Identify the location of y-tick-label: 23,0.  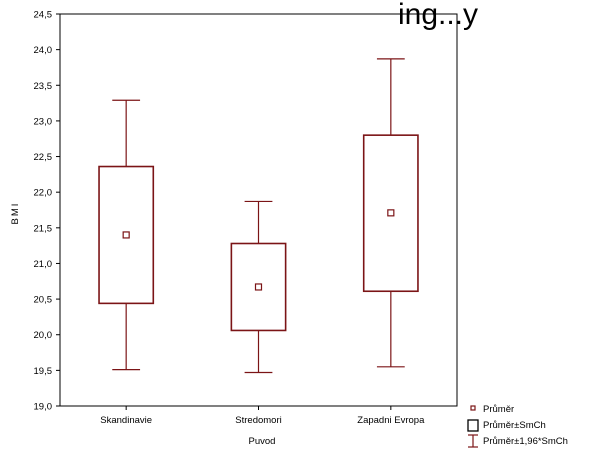
(43, 121).